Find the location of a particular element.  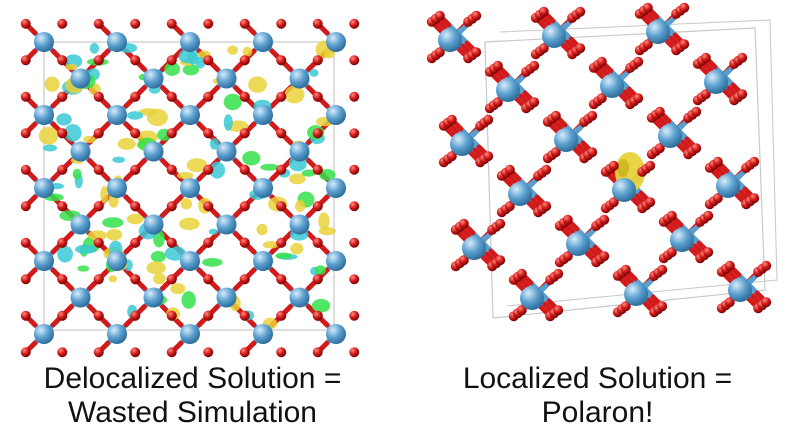

localized-caption-line1: Localized Solution = is located at coordinates (597, 378).